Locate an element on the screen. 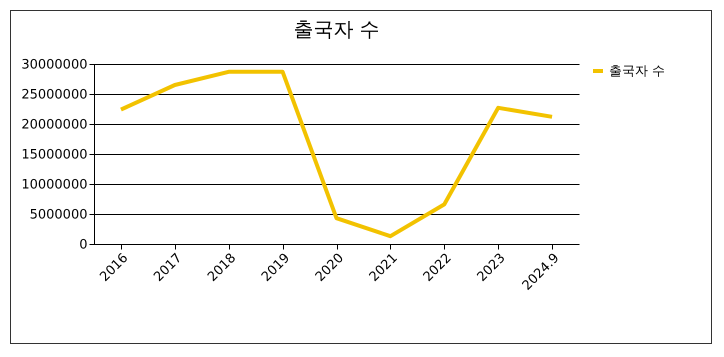 The image size is (724, 357). y-tick-label: 15000000 is located at coordinates (54, 155).